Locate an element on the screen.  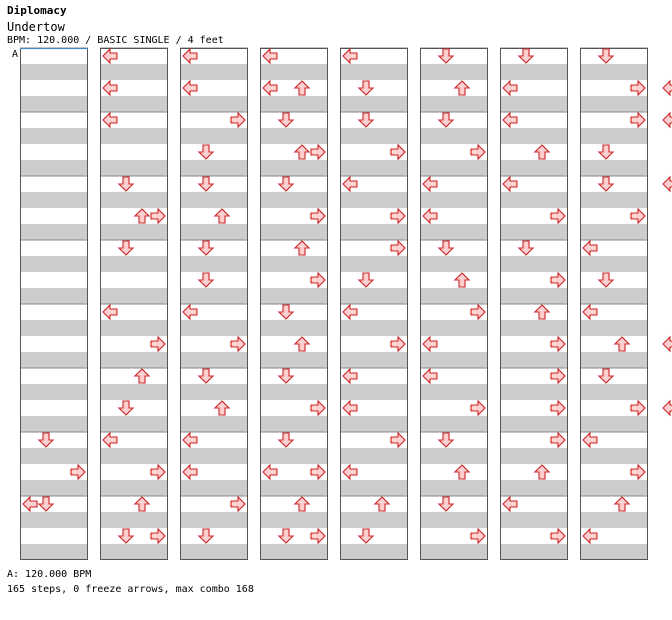
artist-title: Diplomacy is located at coordinates (37, 10).